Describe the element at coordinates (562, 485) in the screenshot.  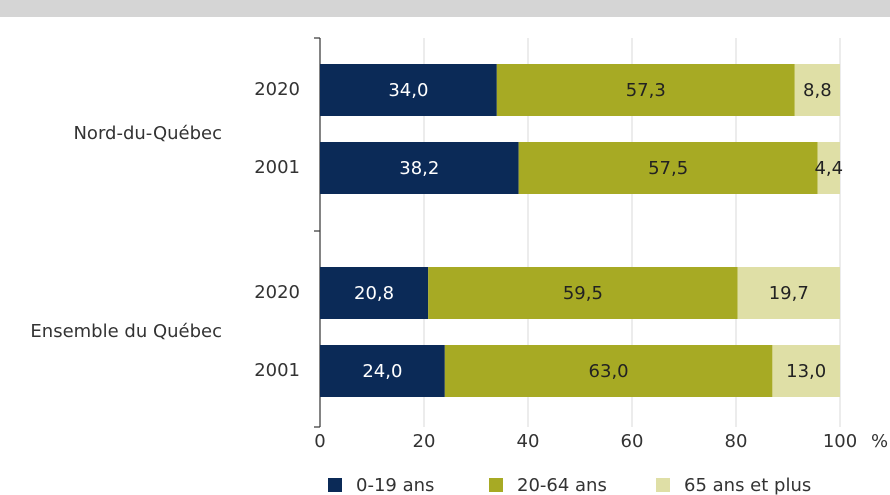
I see `legend-label: 20-64 ans` at that location.